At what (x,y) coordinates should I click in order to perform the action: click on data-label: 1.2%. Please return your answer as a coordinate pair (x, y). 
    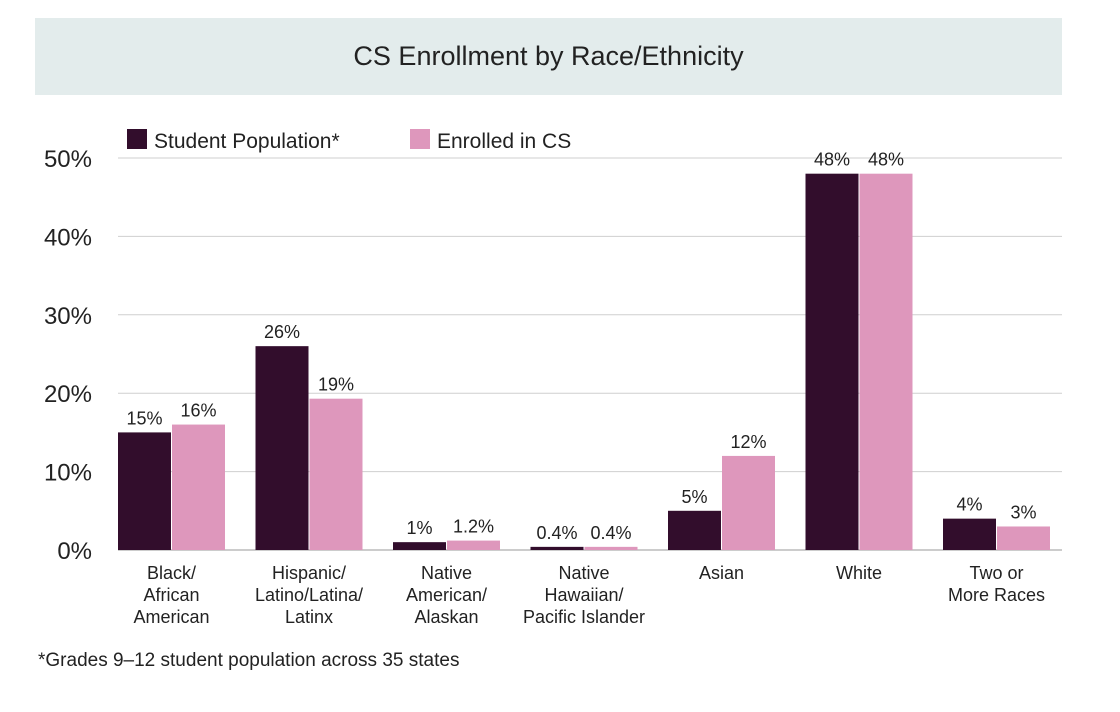
    Looking at the image, I should click on (473, 527).